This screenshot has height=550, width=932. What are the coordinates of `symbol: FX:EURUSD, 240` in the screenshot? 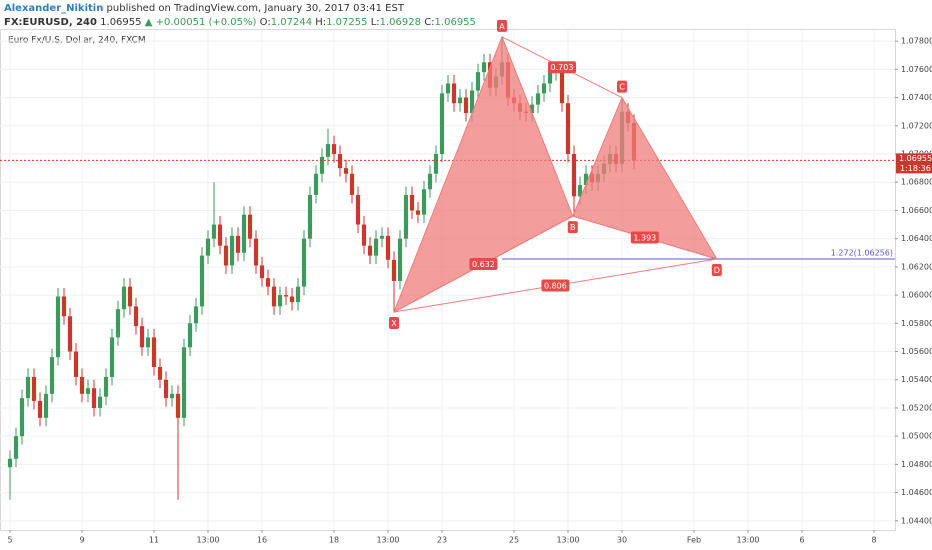 It's located at (50, 22).